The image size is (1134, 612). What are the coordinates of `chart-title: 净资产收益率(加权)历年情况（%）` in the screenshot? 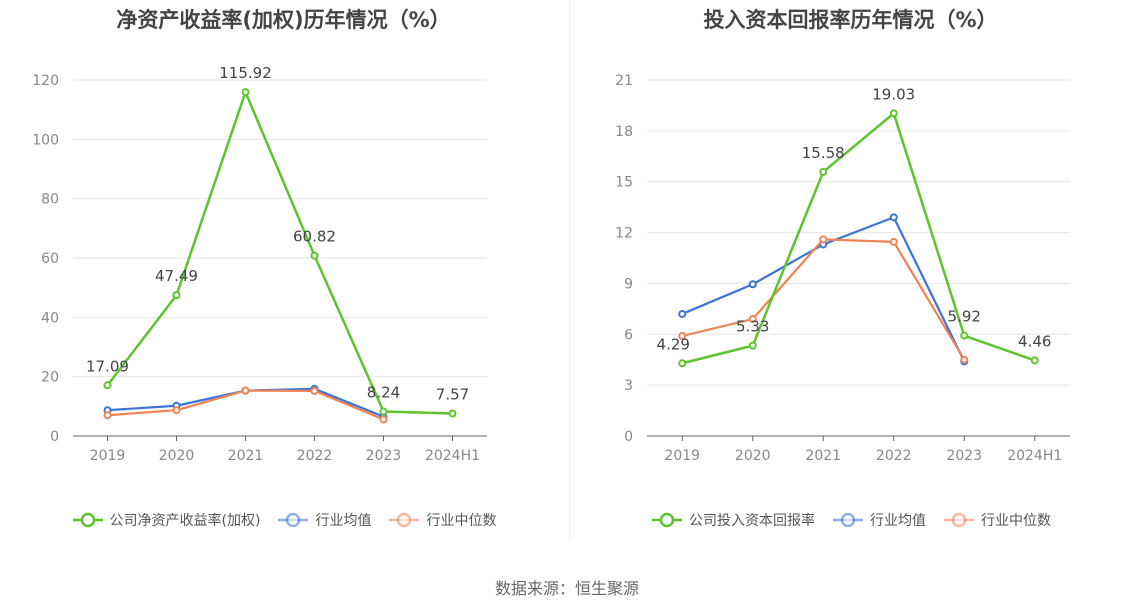 It's located at (283, 20).